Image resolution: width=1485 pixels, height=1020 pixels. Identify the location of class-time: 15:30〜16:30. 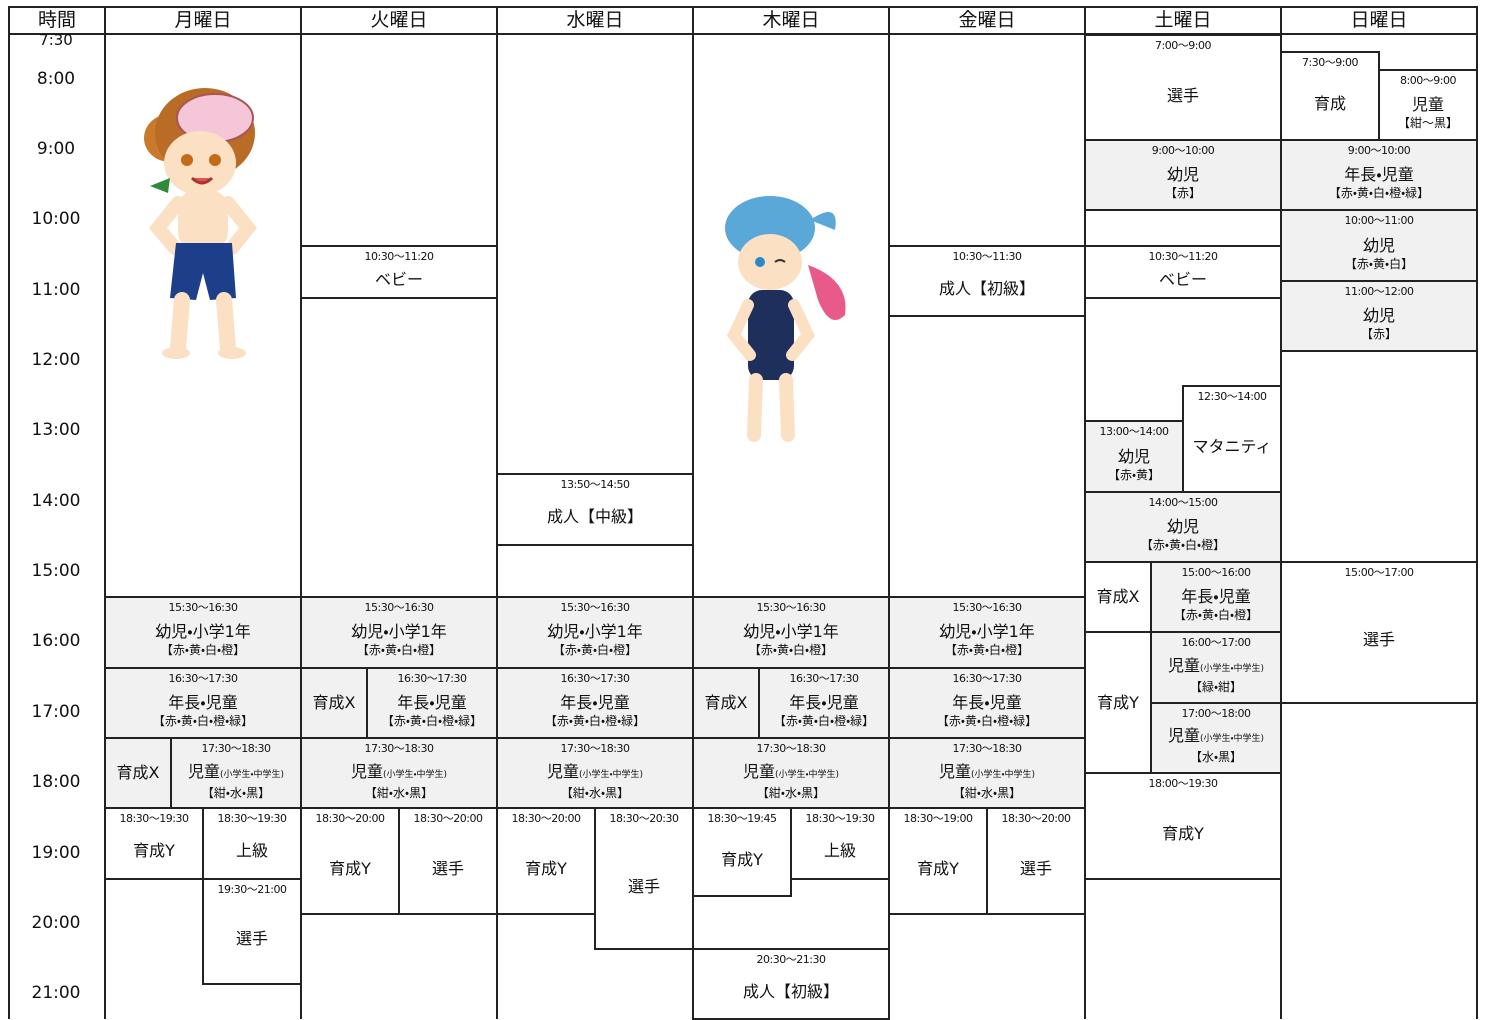
(595, 608).